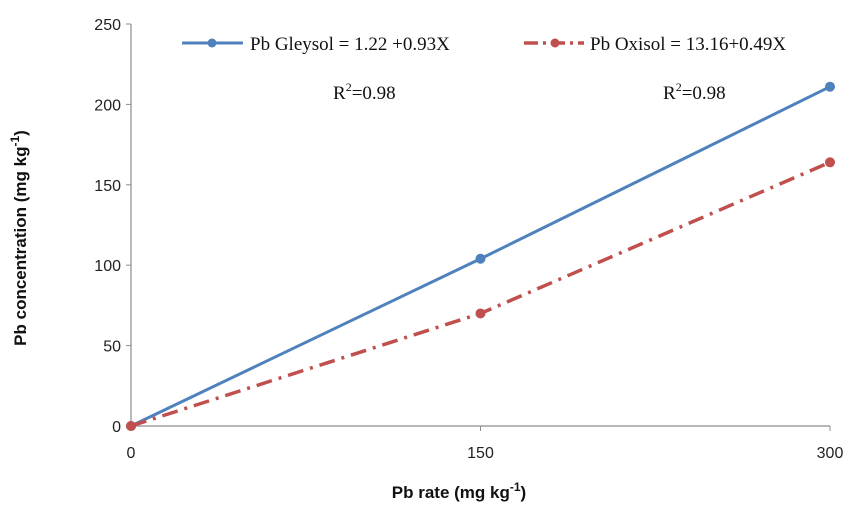 The width and height of the screenshot is (853, 507). What do you see at coordinates (107, 266) in the screenshot?
I see `y-tick-label: 100` at bounding box center [107, 266].